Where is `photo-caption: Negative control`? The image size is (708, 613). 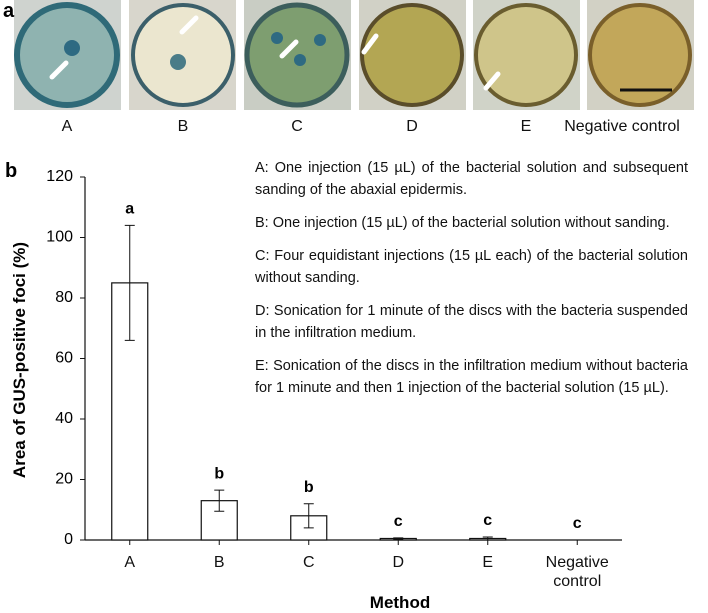 photo-caption: Negative control is located at coordinates (622, 126).